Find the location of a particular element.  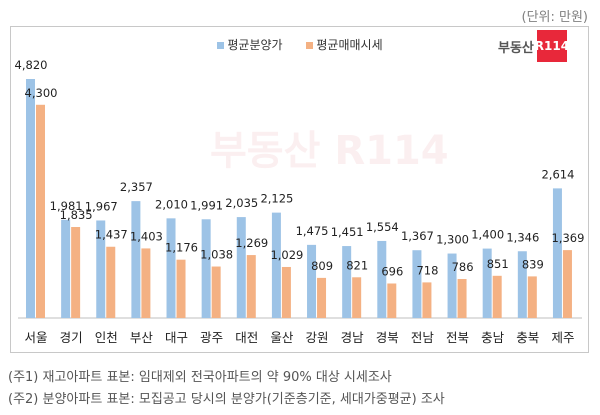

category-label: 대전 is located at coordinates (246, 337).